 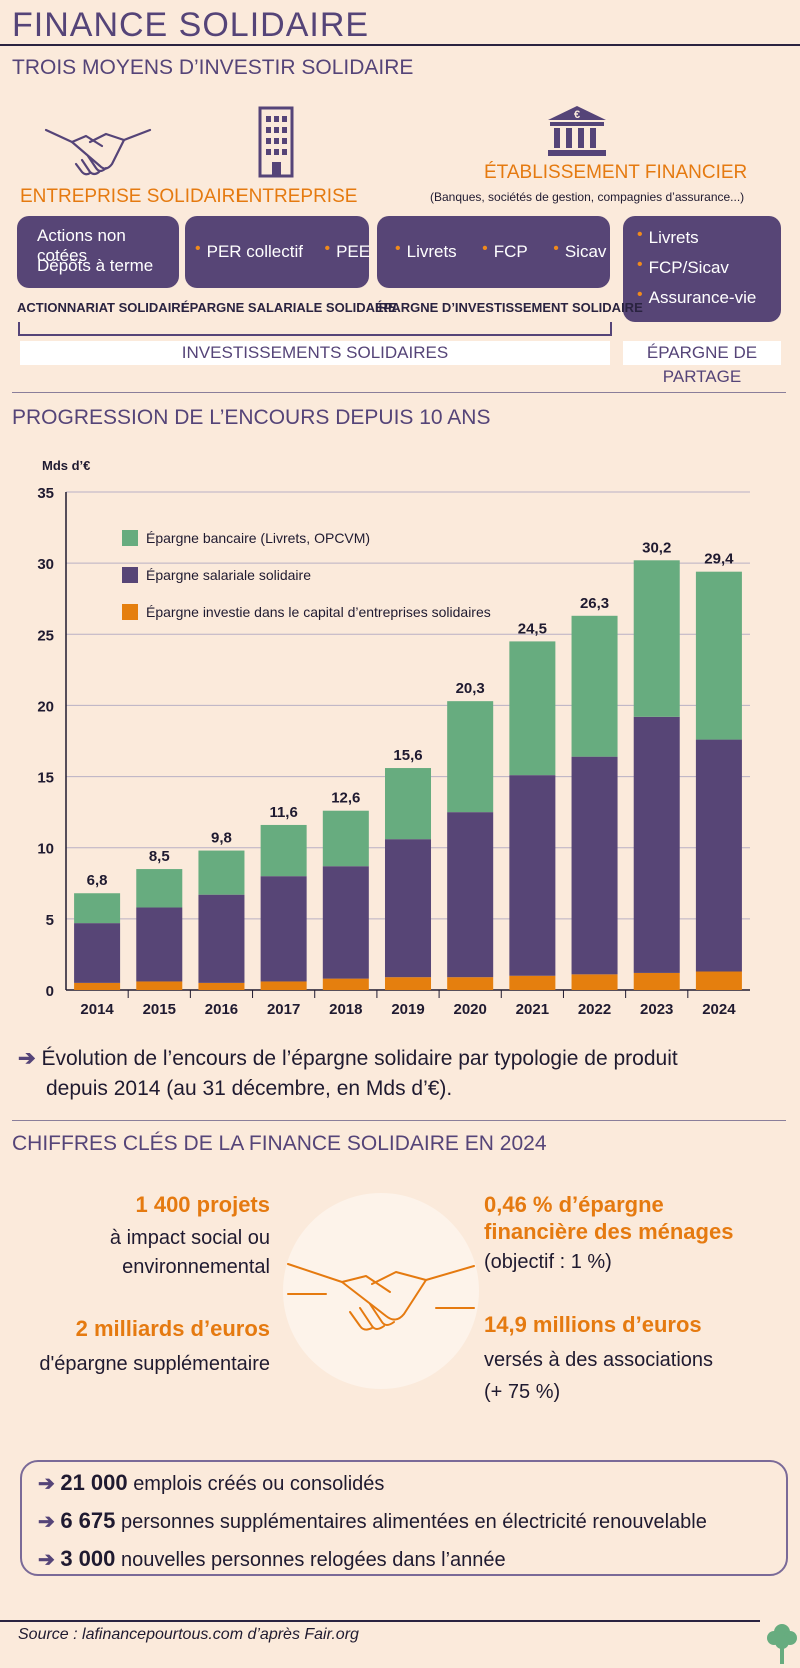 I want to click on title-rule, so click(x=400, y=45).